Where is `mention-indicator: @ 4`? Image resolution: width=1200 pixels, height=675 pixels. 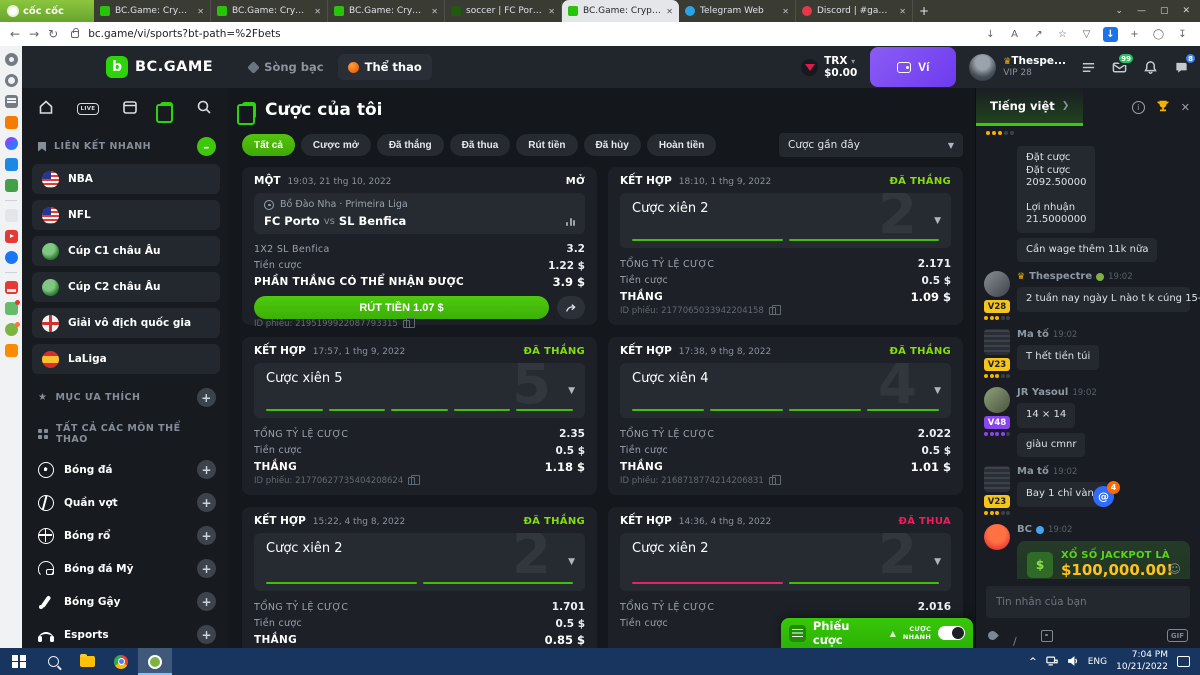 mention-indicator: @ 4 is located at coordinates (1106, 494).